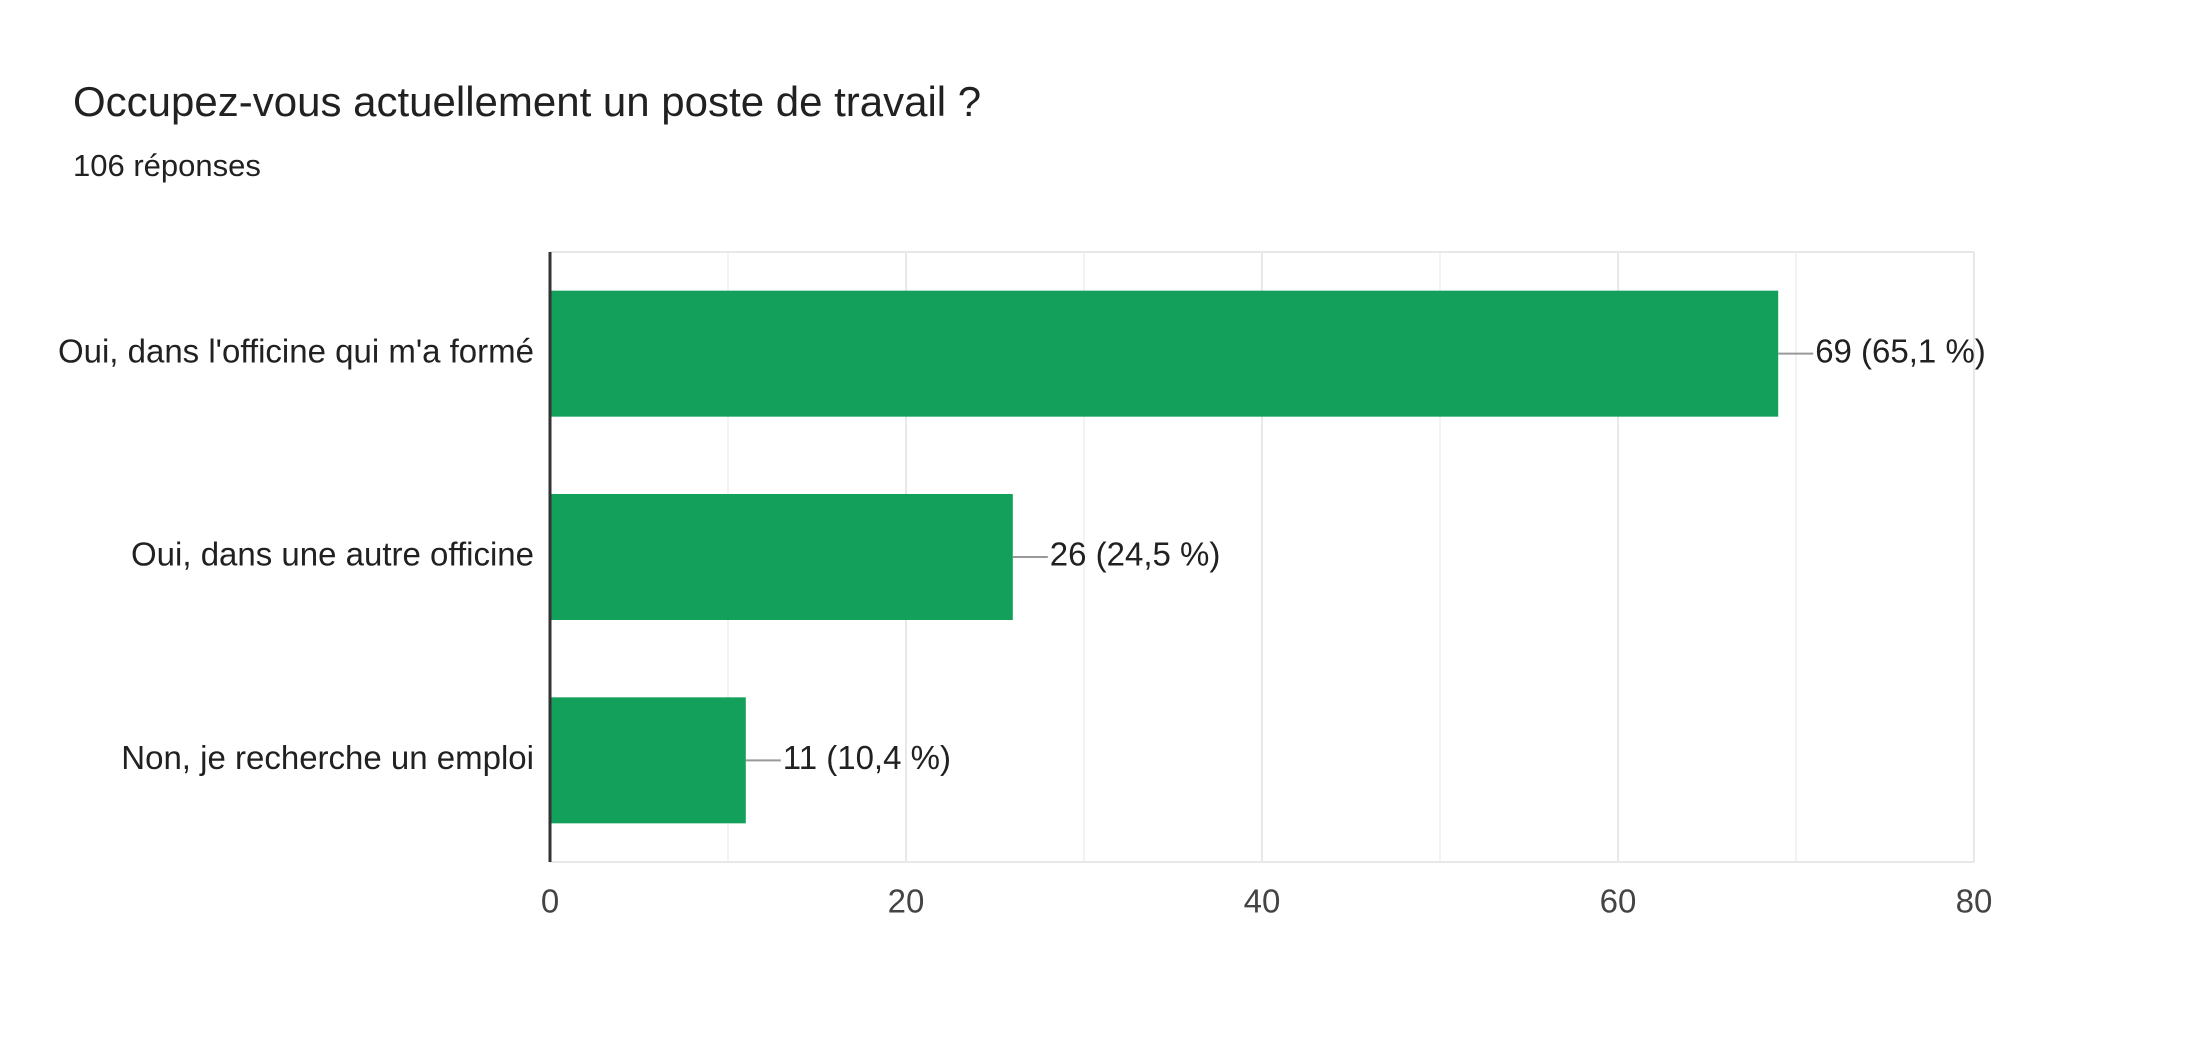 This screenshot has width=2196, height=1044. What do you see at coordinates (550, 901) in the screenshot?
I see `x-tick-label: 0` at bounding box center [550, 901].